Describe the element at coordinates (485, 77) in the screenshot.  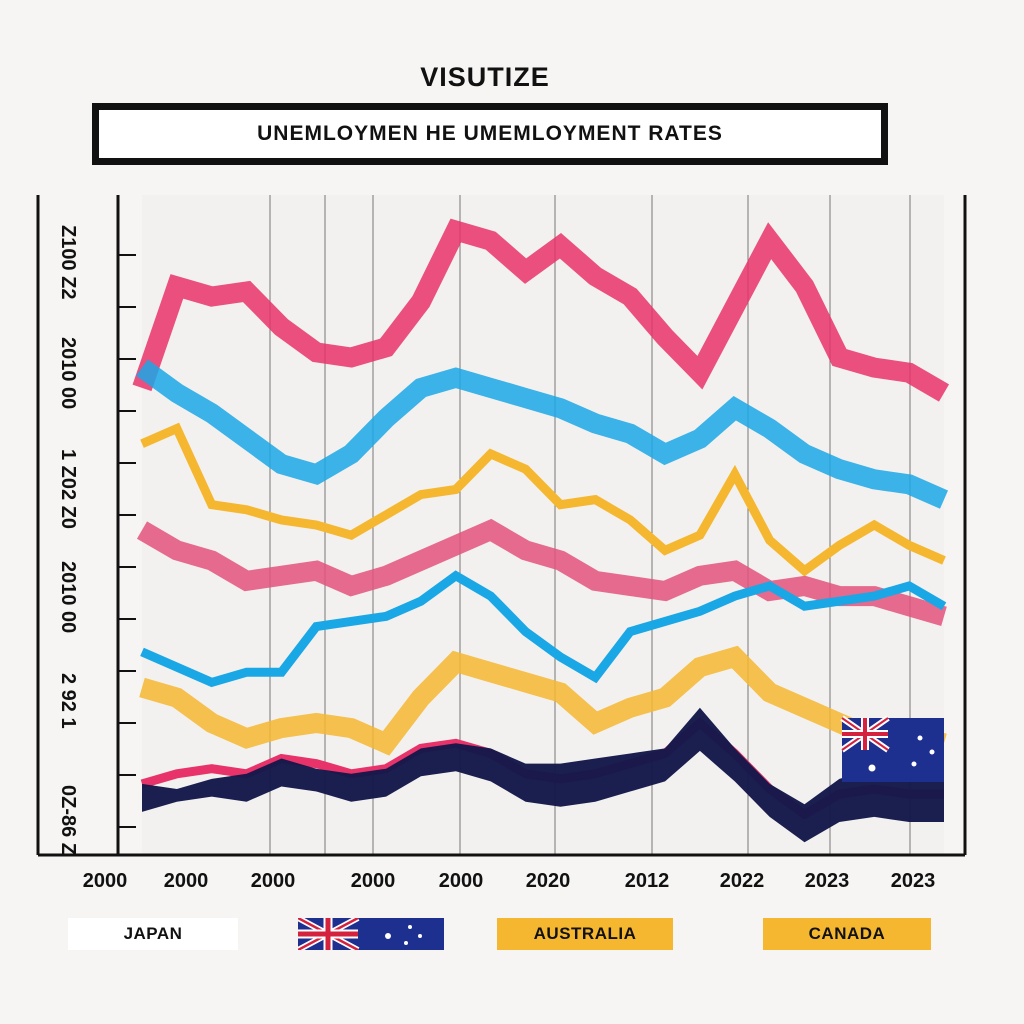
I see `chart-title: VISUTIZE` at that location.